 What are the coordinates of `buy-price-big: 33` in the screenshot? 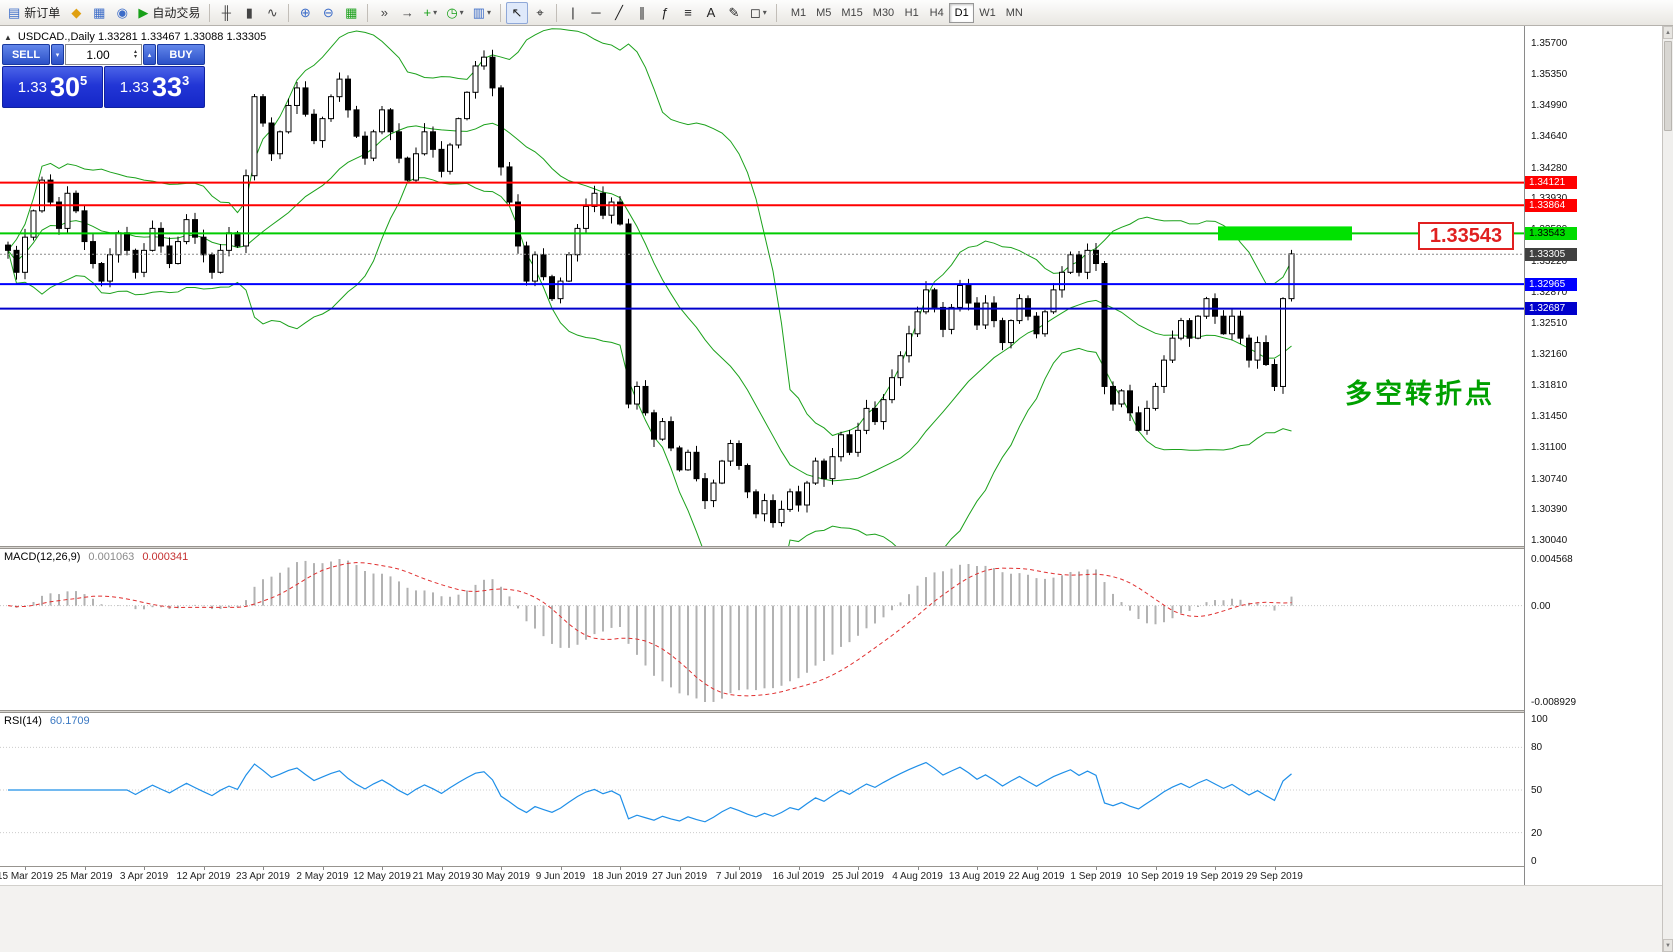 It's located at (166, 86).